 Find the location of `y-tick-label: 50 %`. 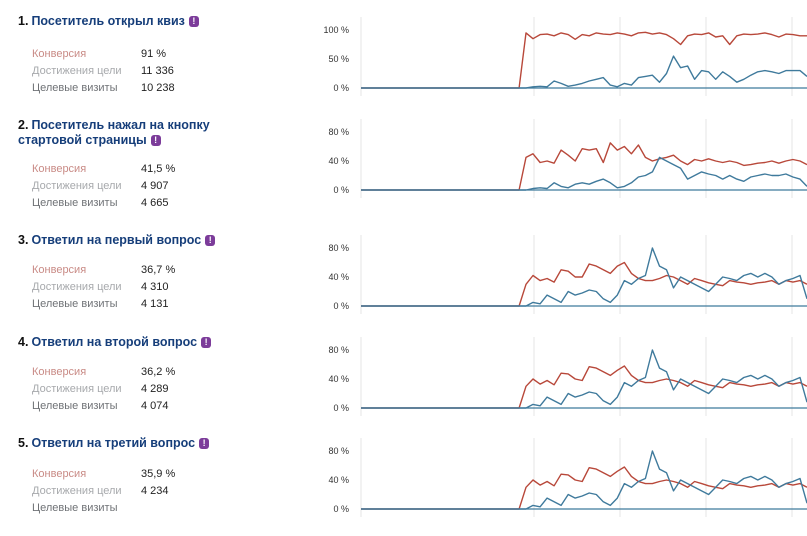

y-tick-label: 50 % is located at coordinates (338, 59).